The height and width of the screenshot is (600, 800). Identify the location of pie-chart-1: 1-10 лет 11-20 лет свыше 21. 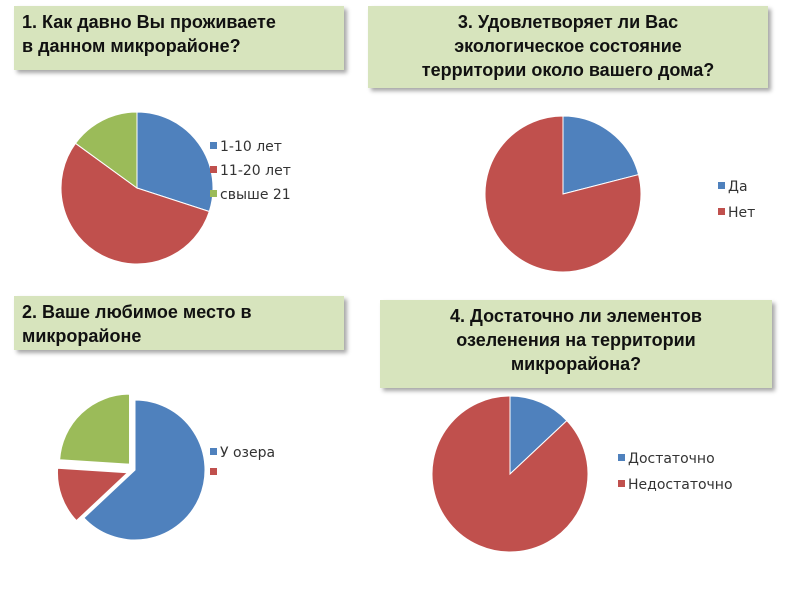
(175, 188).